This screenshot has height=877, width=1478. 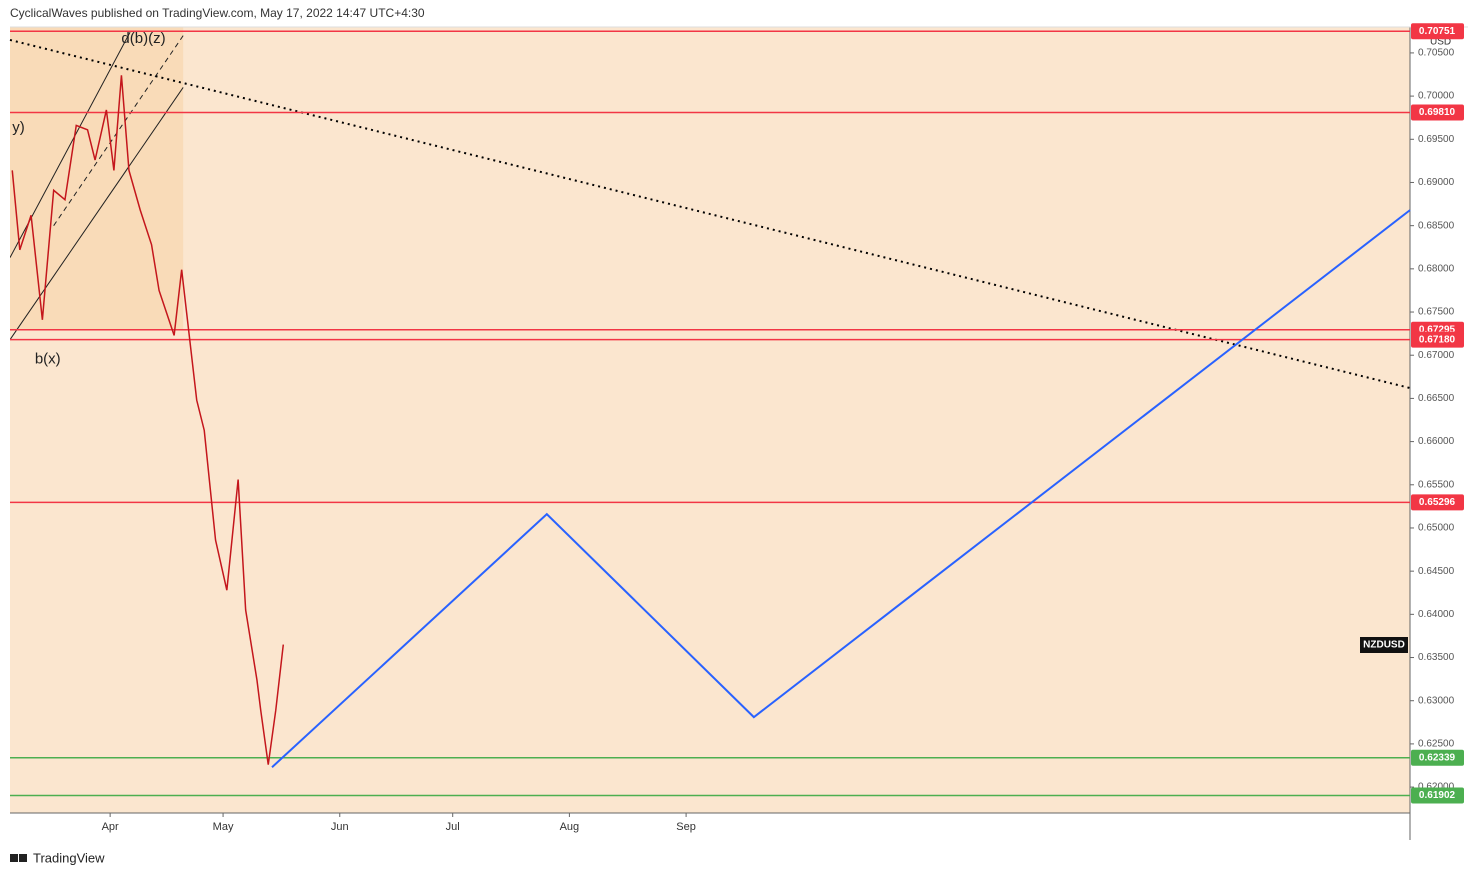 I want to click on y-tick-label: 0.64000, so click(x=1436, y=614).